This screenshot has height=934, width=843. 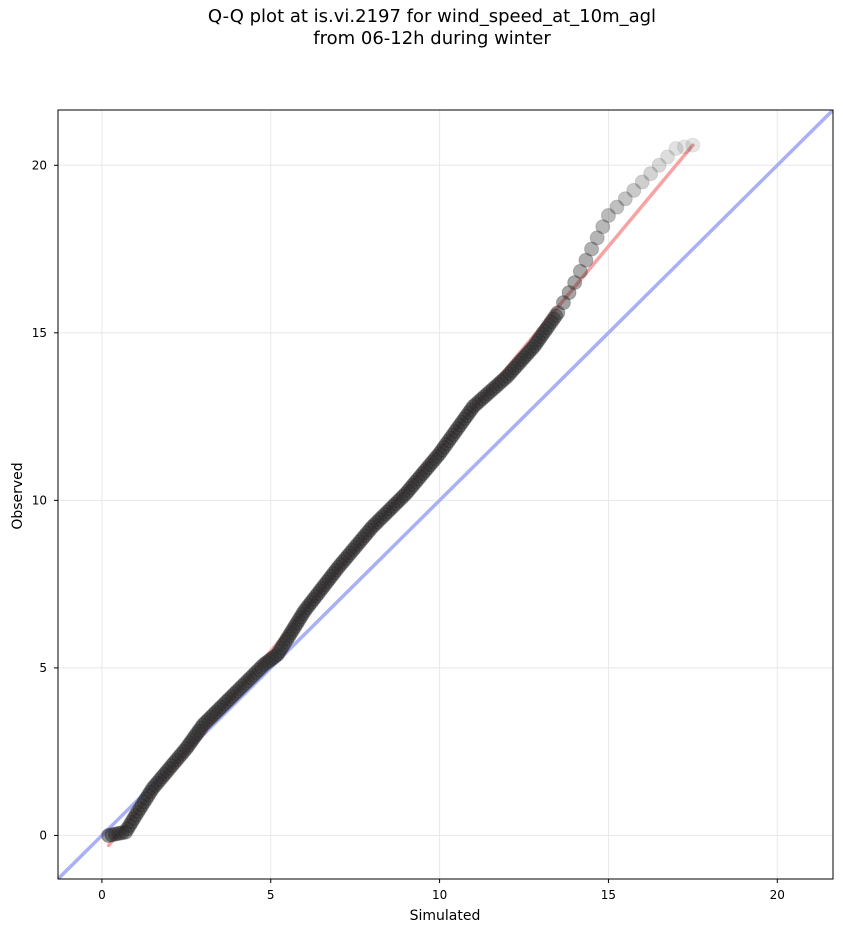 I want to click on y-axis-ticks: 0 5 10 15 20, so click(x=45, y=500).